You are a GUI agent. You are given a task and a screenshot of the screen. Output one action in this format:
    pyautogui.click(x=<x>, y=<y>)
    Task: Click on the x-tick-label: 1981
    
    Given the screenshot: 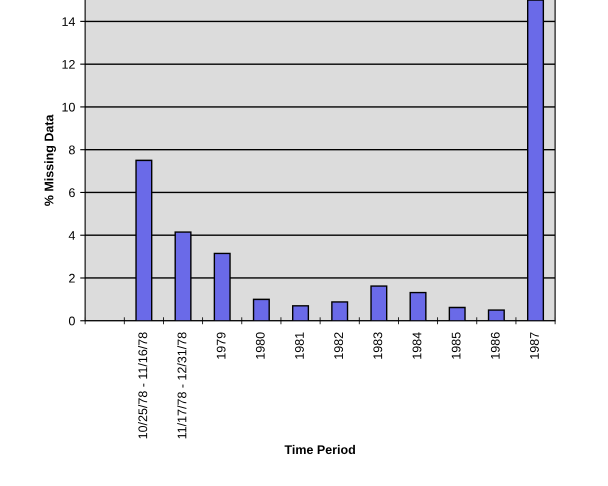 What is the action you would take?
    pyautogui.click(x=299, y=345)
    